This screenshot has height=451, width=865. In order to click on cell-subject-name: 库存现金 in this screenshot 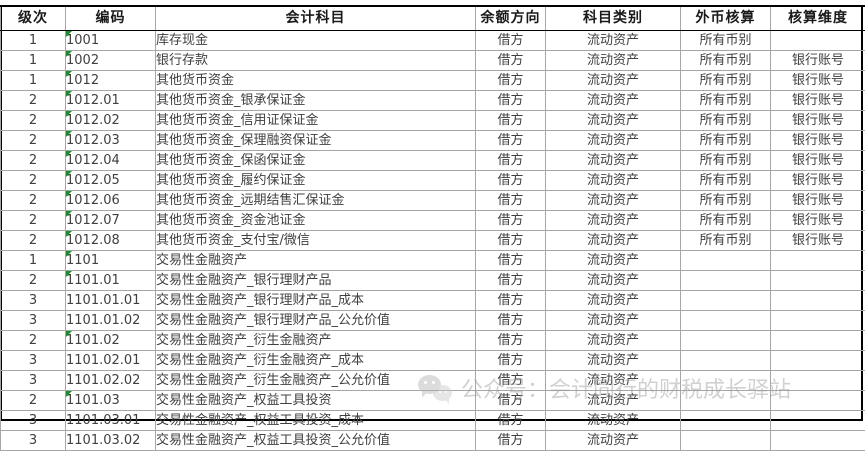, I will do `click(316, 41)`.